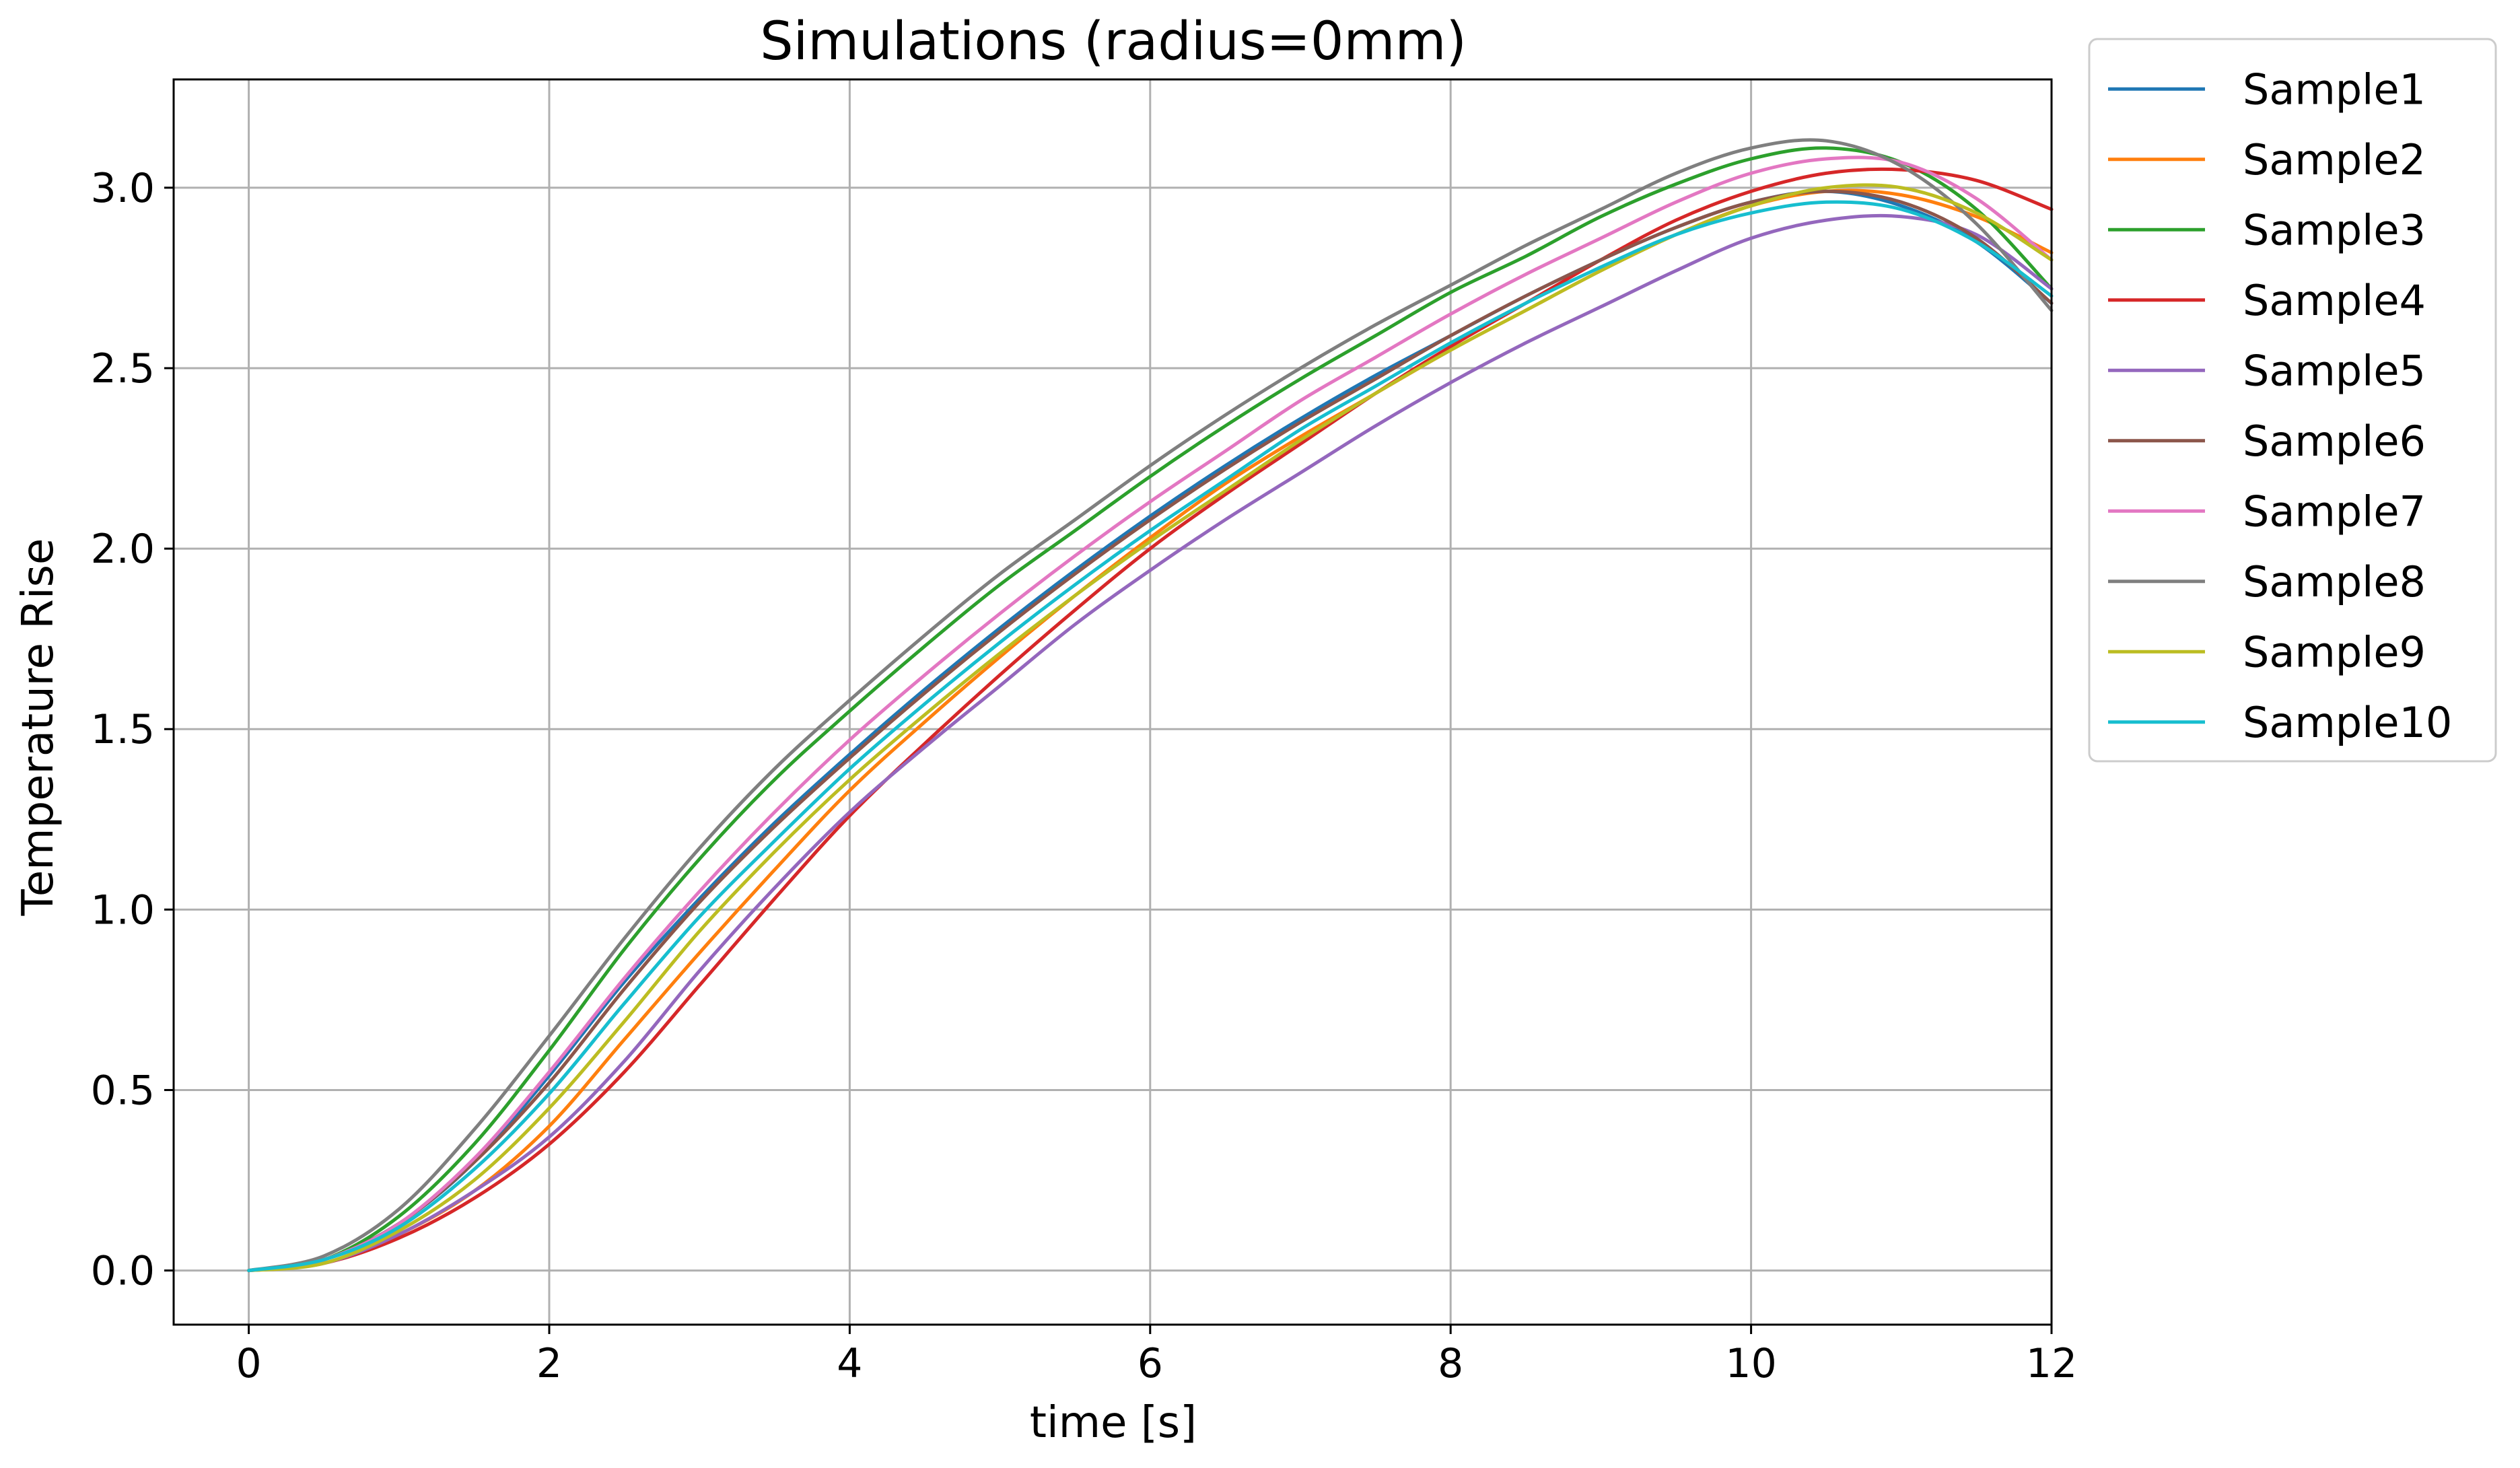 The image size is (2520, 1468). Describe the element at coordinates (2051, 1363) in the screenshot. I see `x-tick-label: 12` at that location.